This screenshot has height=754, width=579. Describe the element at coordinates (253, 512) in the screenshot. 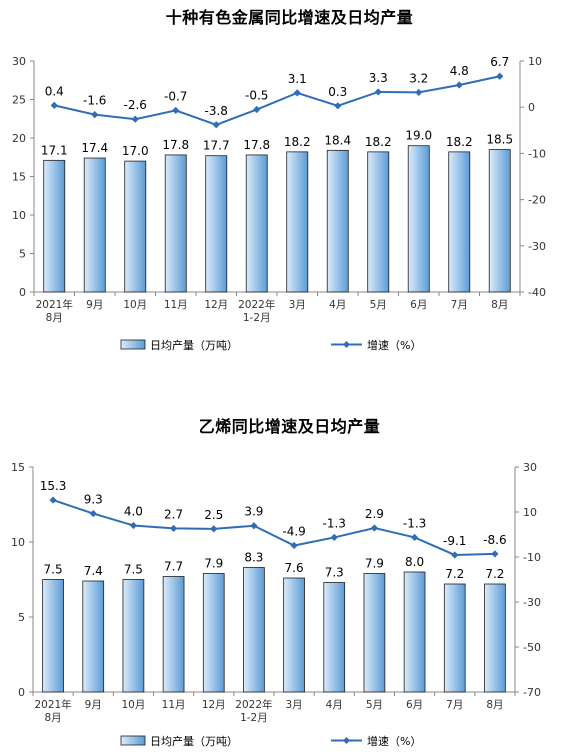

I see `growth-value-label: 3.9` at that location.